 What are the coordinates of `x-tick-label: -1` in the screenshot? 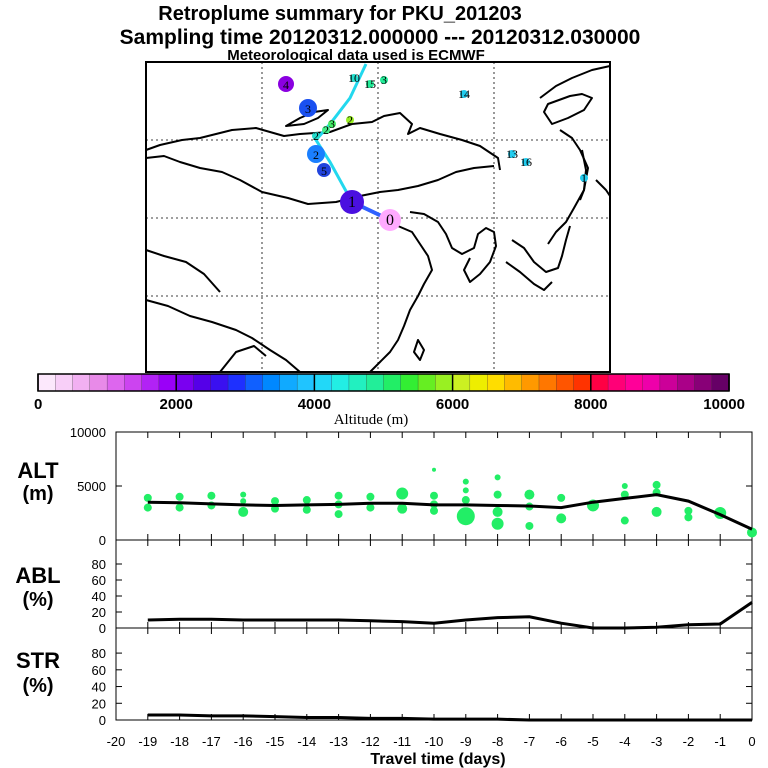 It's located at (720, 741).